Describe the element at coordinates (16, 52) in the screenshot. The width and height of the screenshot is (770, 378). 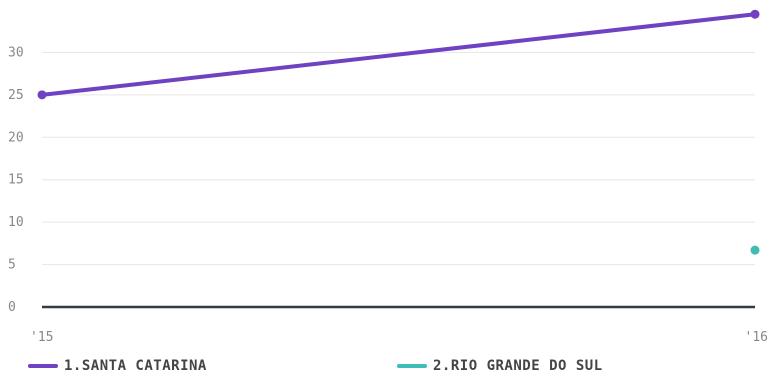
I see `y-tick-label: 30` at that location.